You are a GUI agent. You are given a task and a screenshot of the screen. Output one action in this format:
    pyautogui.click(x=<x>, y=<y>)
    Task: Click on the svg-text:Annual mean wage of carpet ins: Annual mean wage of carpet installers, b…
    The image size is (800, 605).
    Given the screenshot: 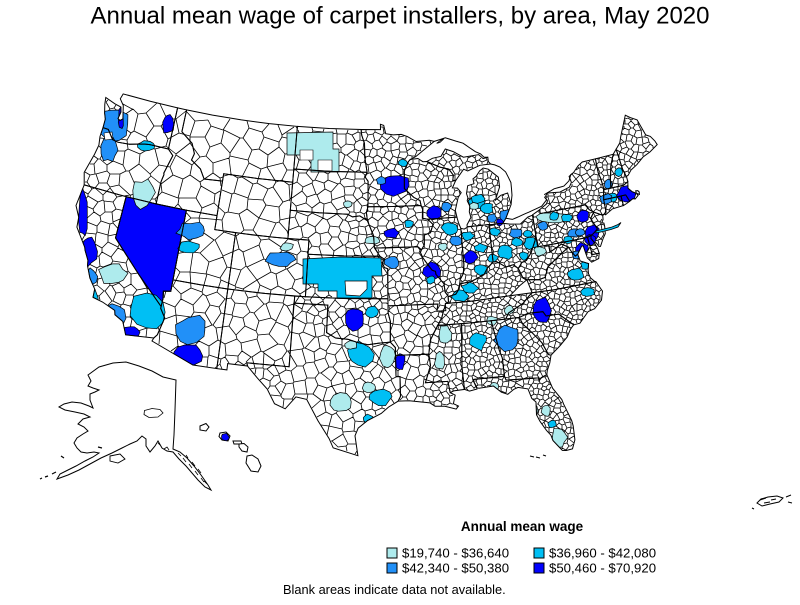 What is the action you would take?
    pyautogui.click(x=399, y=16)
    